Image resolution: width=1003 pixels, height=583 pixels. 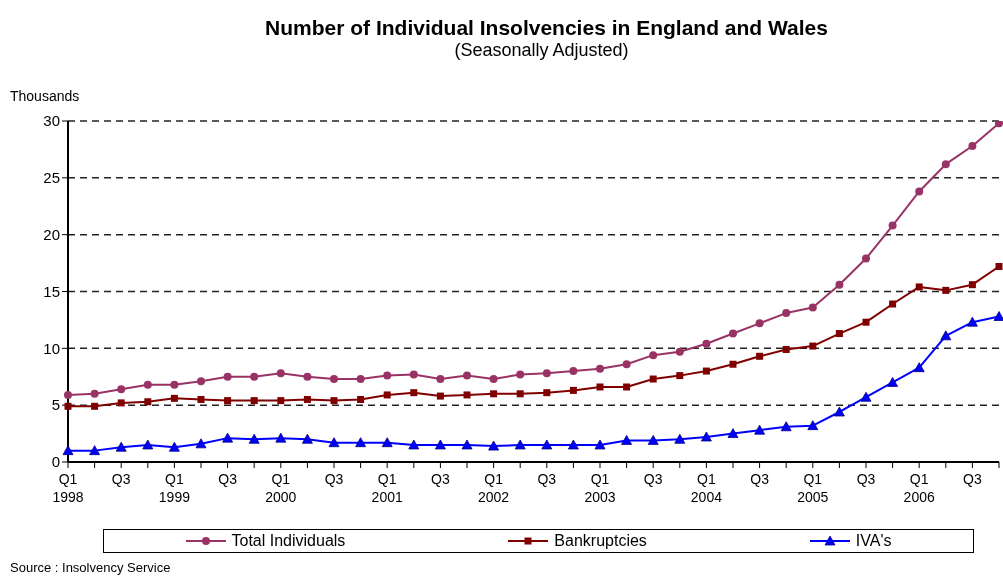 I want to click on x-tick-label: Q1 1998, so click(x=68, y=488).